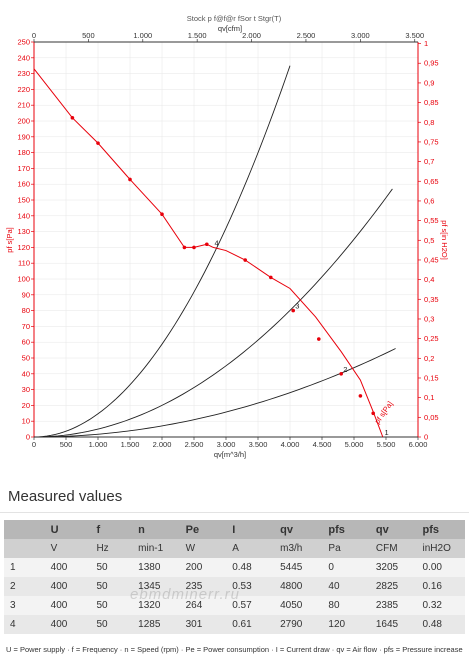  I want to click on x-tick-label: 4.500, so click(322, 444).